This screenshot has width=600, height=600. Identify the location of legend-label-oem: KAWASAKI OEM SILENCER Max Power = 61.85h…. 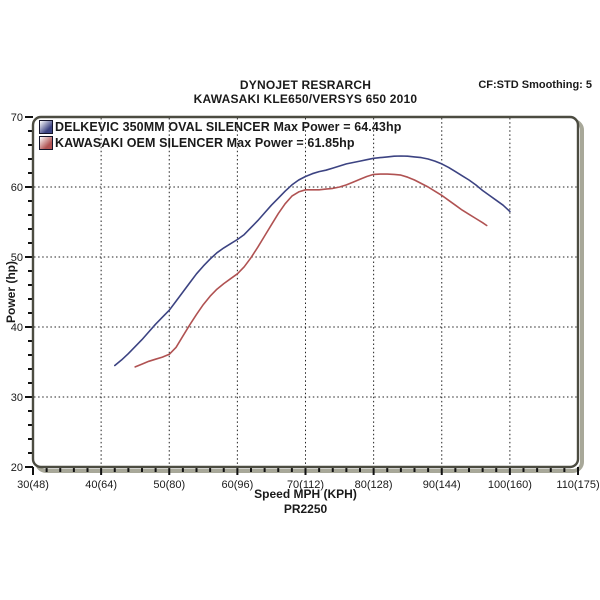
(205, 143).